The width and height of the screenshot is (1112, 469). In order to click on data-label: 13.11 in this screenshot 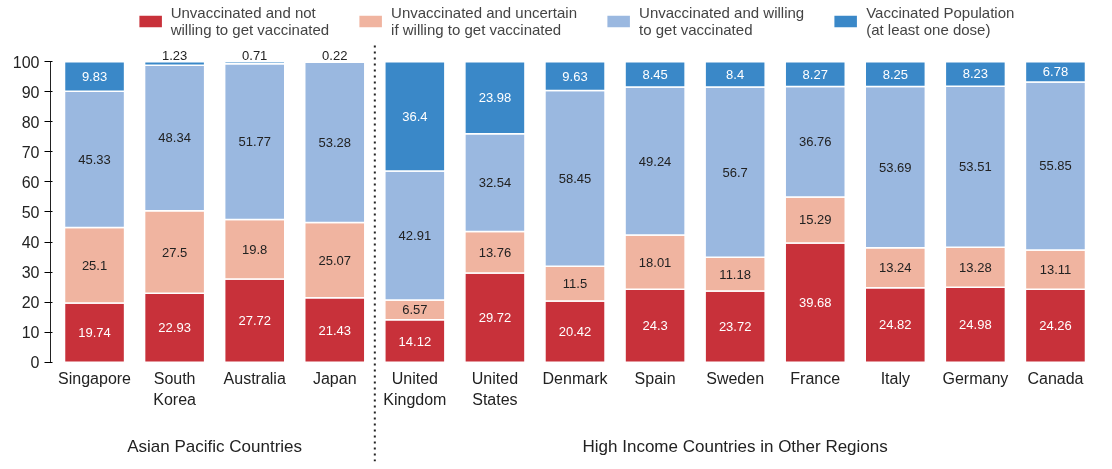, I will do `click(1055, 270)`.